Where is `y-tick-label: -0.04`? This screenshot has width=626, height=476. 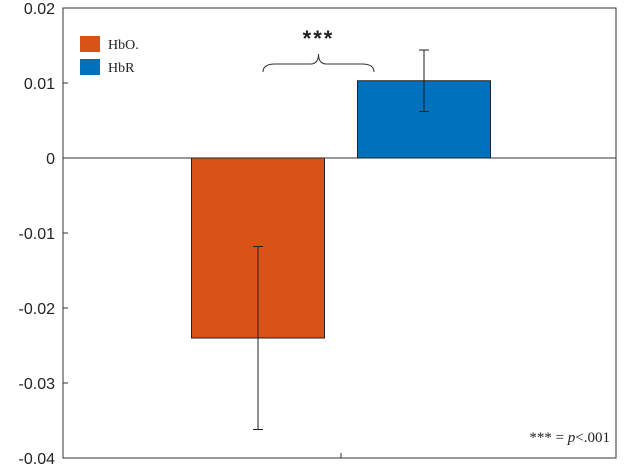
y-tick-label: -0.04 is located at coordinates (37, 459).